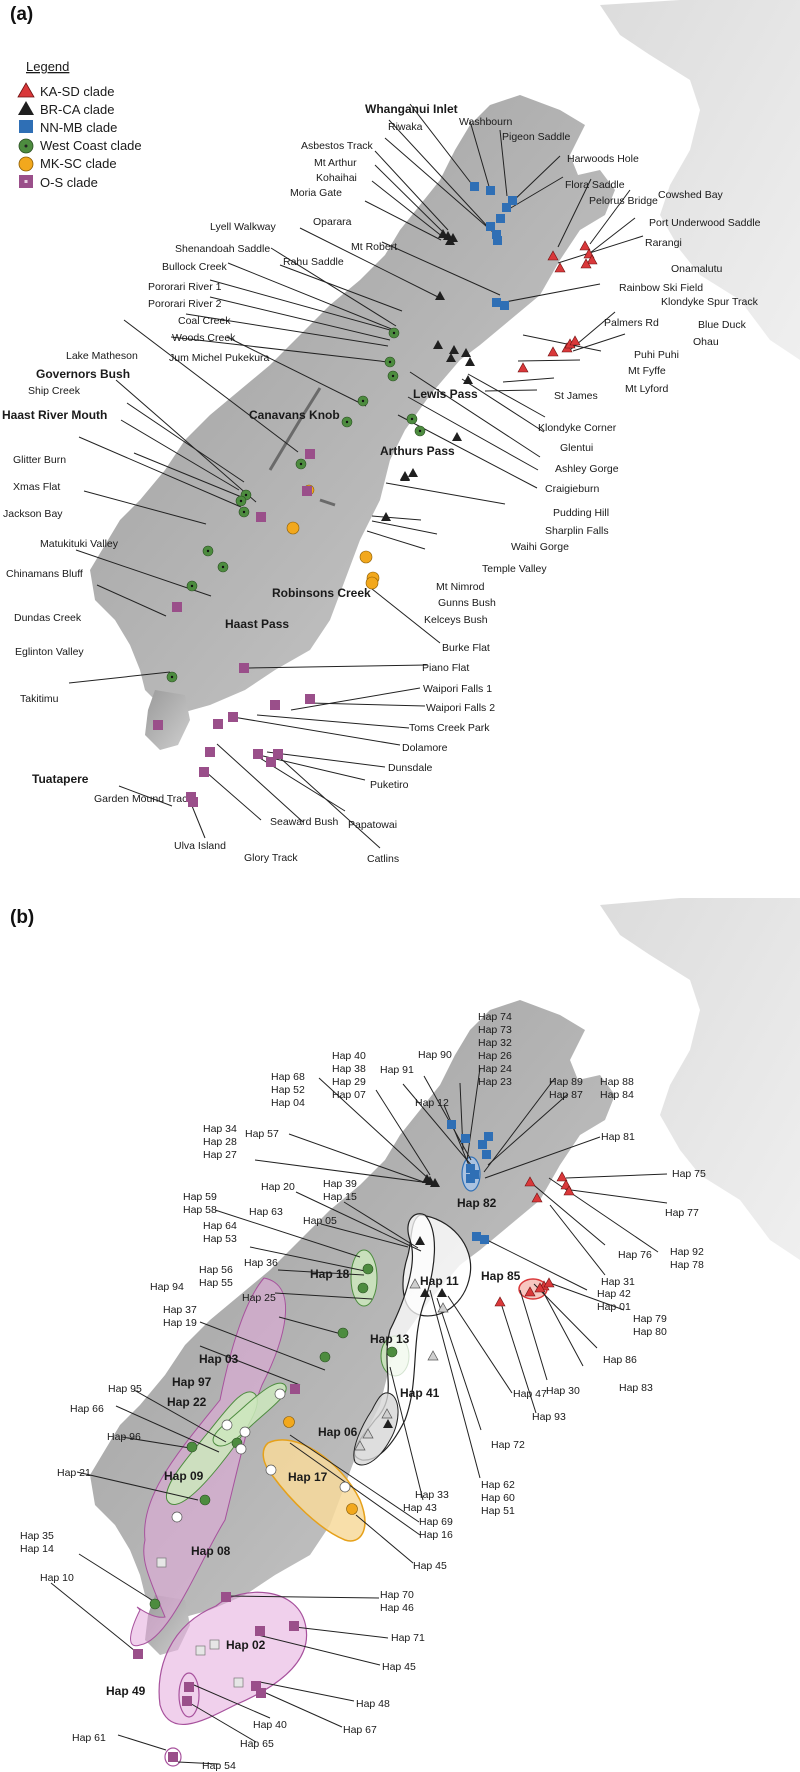  What do you see at coordinates (373, 1704) in the screenshot?
I see `hap-label: Hap 48` at bounding box center [373, 1704].